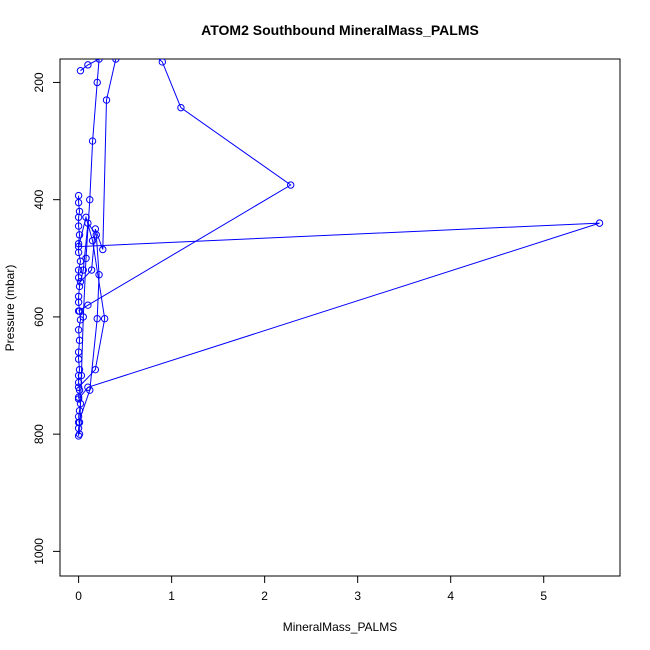 This screenshot has height=650, width=650. What do you see at coordinates (340, 30) in the screenshot?
I see `chart-title: ATOM2 Southbound MineralMass_PALMS` at bounding box center [340, 30].